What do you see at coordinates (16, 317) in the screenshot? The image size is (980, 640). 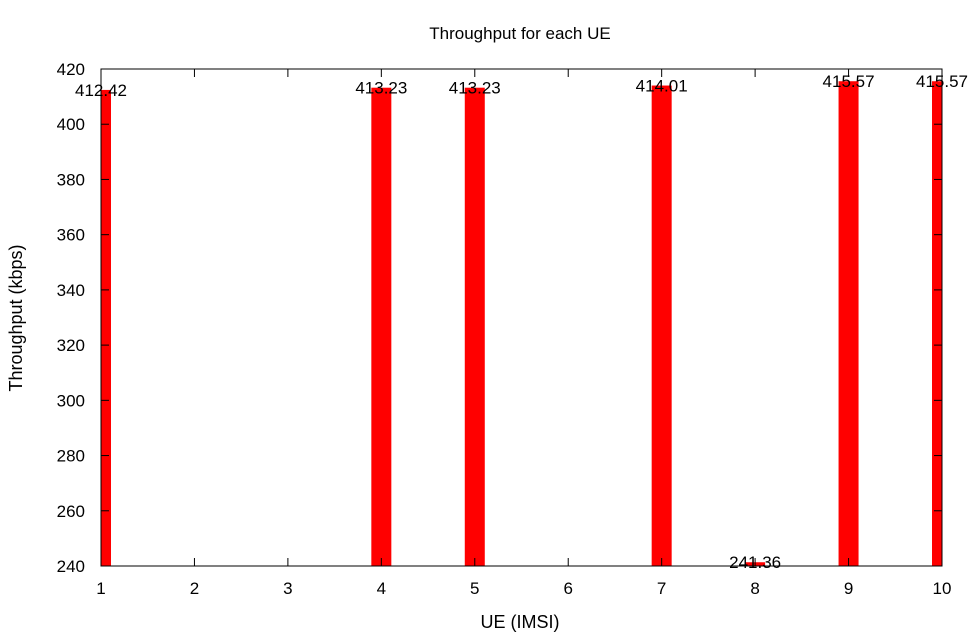 I see `y-axis-title: Throughput (kbps)` at bounding box center [16, 317].